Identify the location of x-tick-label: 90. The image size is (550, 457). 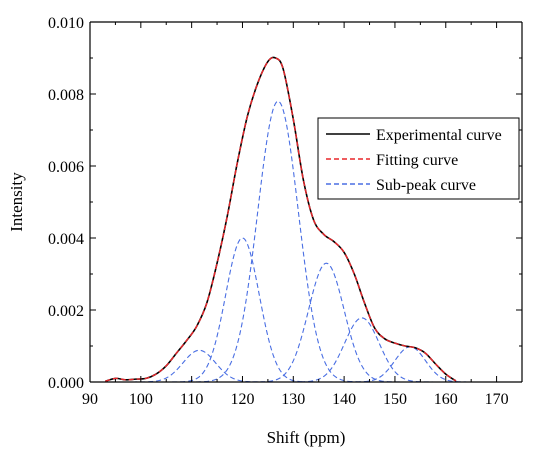
(90, 399).